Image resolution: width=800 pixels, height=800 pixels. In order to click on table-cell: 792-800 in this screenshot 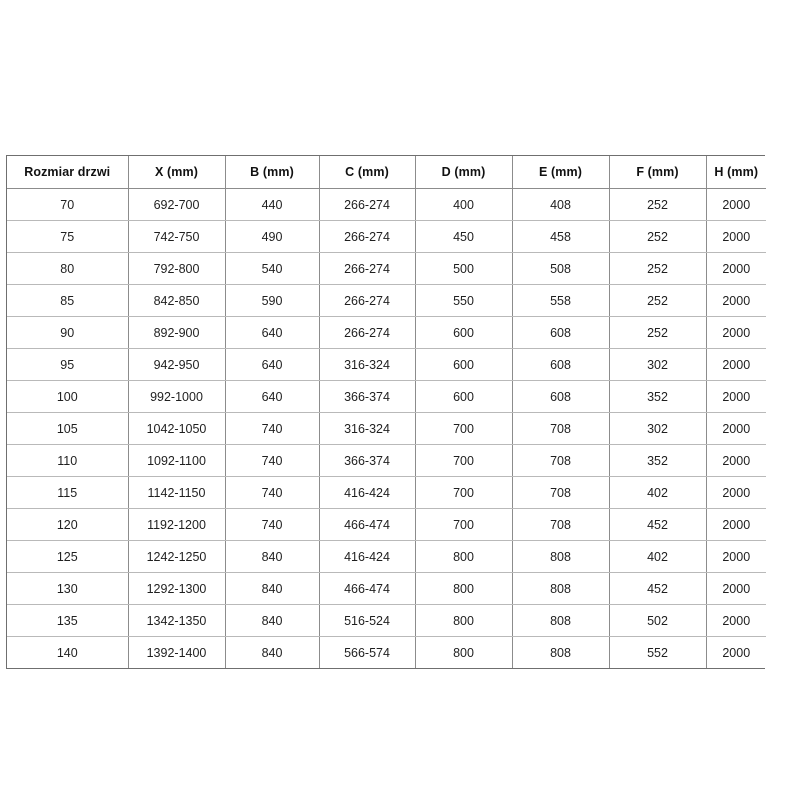, I will do `click(177, 268)`.